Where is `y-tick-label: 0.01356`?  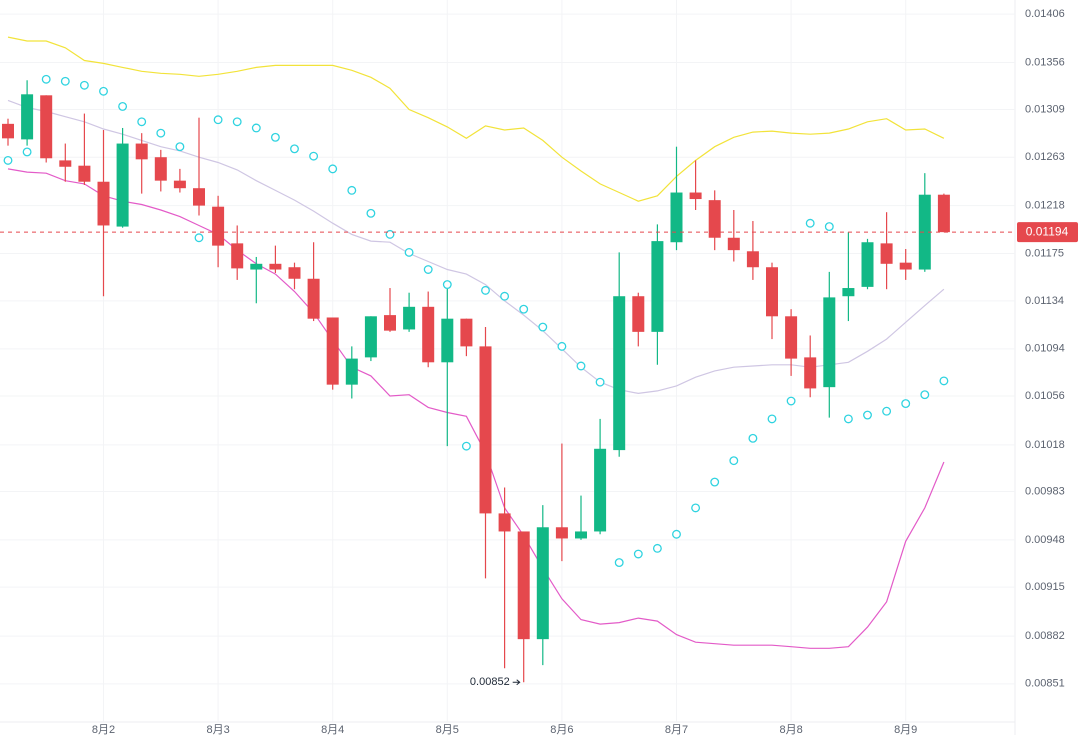 y-tick-label: 0.01356 is located at coordinates (1045, 62).